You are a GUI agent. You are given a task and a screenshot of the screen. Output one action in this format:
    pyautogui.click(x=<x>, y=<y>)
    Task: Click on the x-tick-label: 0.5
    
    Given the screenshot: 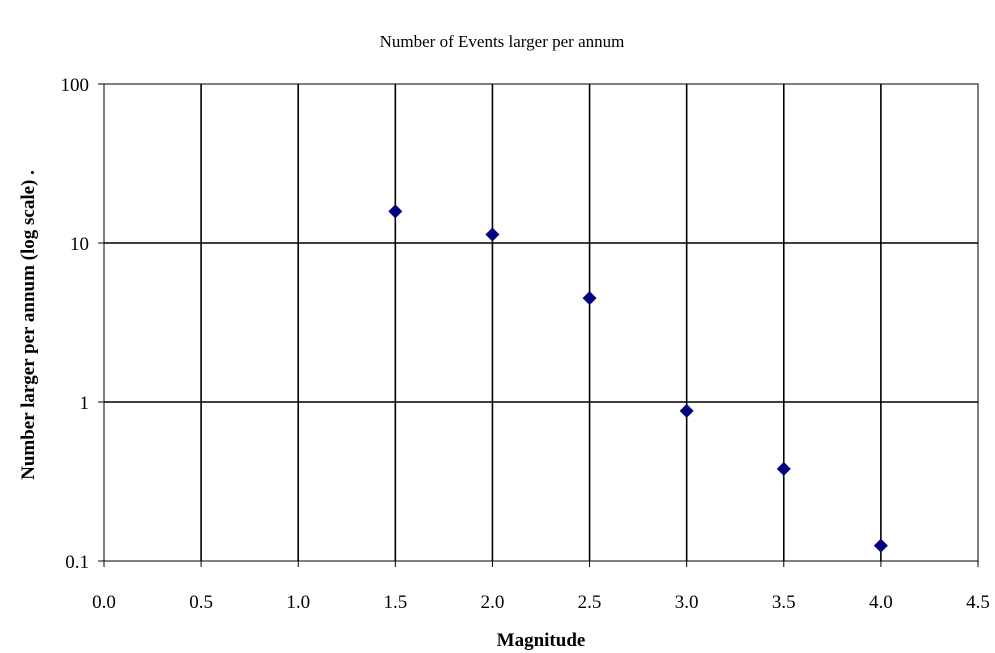 What is the action you would take?
    pyautogui.click(x=201, y=602)
    